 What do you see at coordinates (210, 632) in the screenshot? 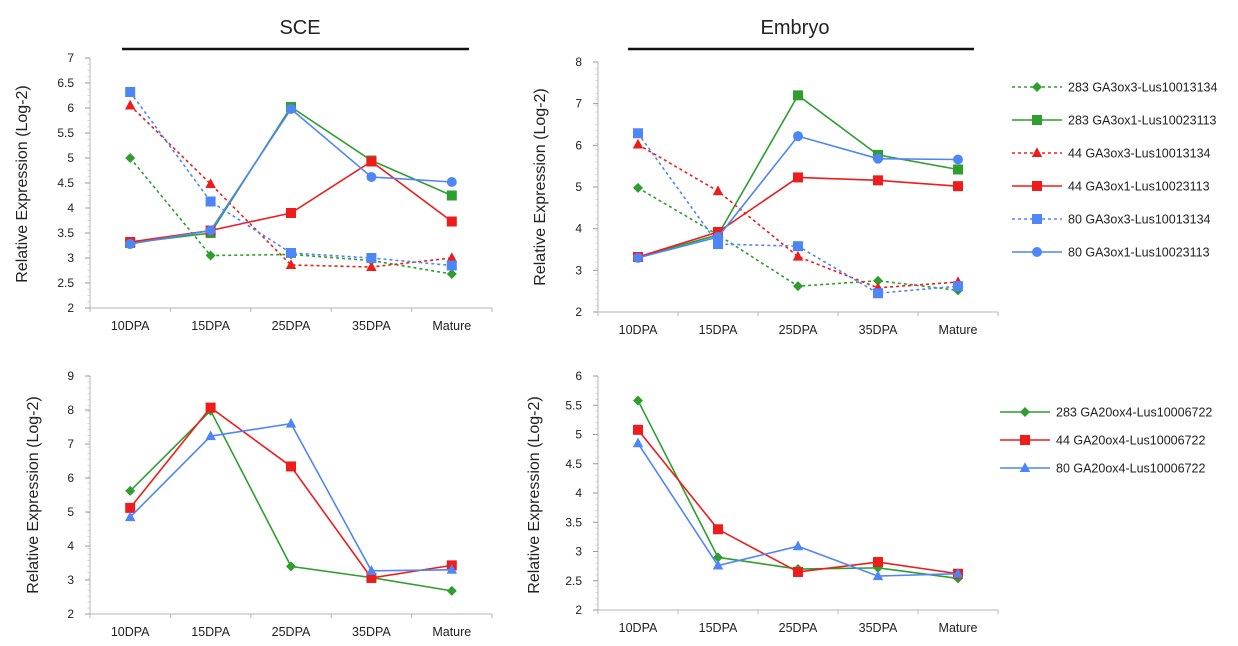
I see `sce-bottom-x-tick-label: 15DPA` at bounding box center [210, 632].